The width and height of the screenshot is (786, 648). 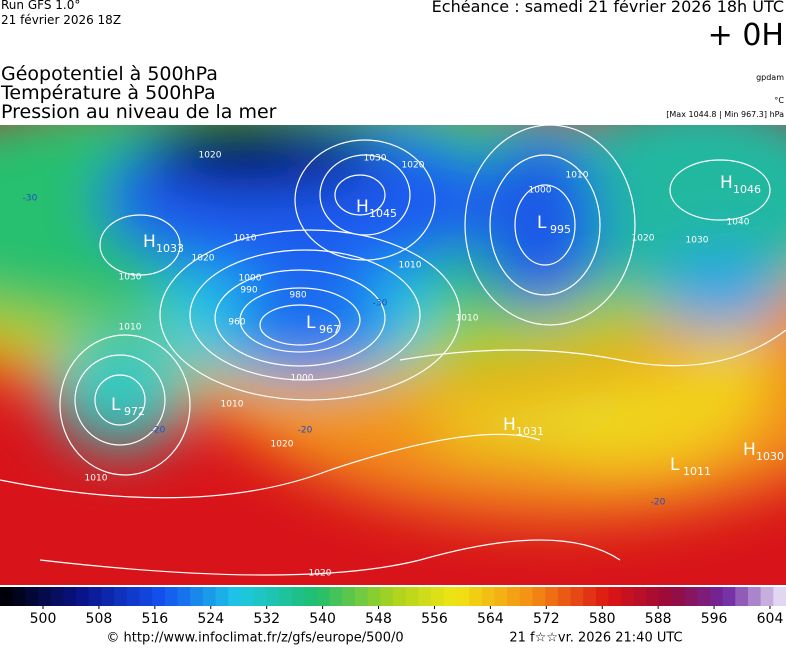 What do you see at coordinates (99, 619) in the screenshot?
I see `colorbar-tick-label: 508` at bounding box center [99, 619].